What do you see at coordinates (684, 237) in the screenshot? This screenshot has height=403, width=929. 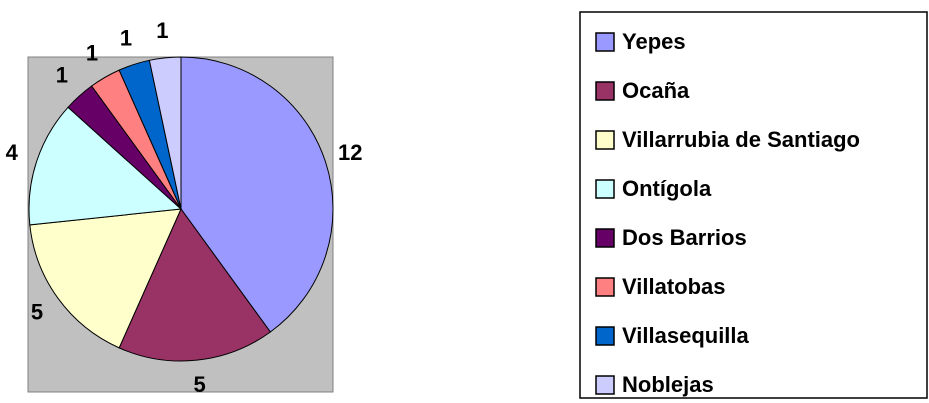 I see `legend-label: Dos Barrios` at bounding box center [684, 237].